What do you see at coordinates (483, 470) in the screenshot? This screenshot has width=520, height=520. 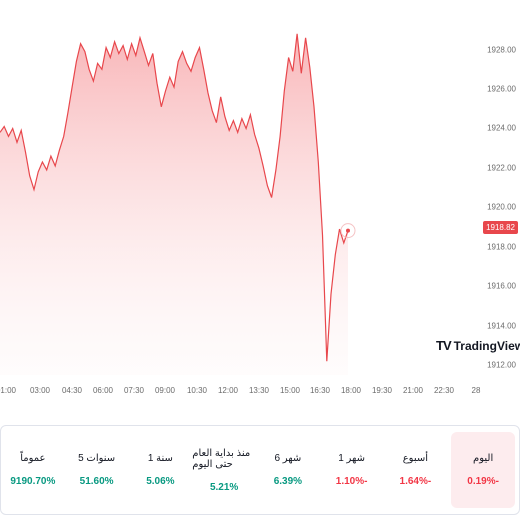 I see `performance-period-button: اليوم 0.19%-` at bounding box center [483, 470].